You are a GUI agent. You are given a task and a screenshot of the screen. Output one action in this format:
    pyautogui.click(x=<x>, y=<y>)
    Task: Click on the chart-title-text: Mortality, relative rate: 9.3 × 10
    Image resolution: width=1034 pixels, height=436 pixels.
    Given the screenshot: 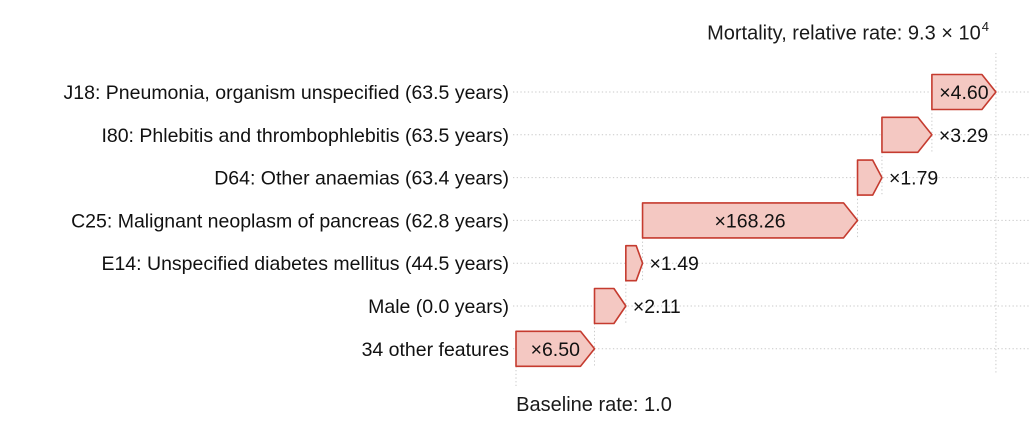 What is the action you would take?
    pyautogui.click(x=844, y=33)
    